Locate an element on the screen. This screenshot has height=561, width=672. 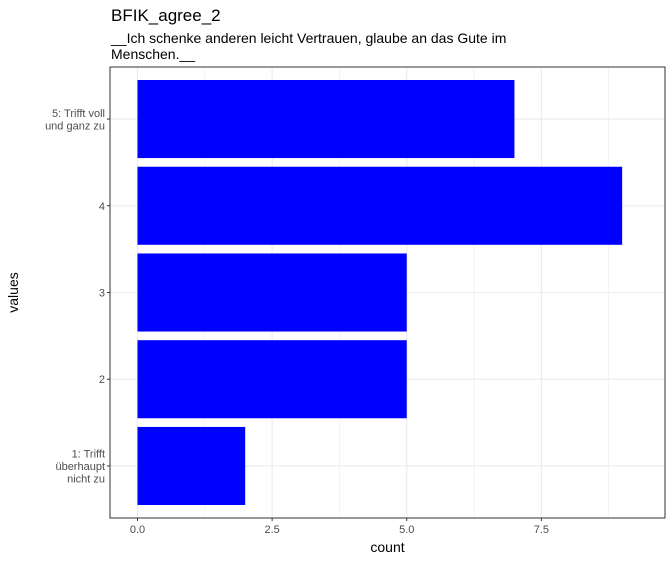
y-tick-label: 4 is located at coordinates (102, 207).